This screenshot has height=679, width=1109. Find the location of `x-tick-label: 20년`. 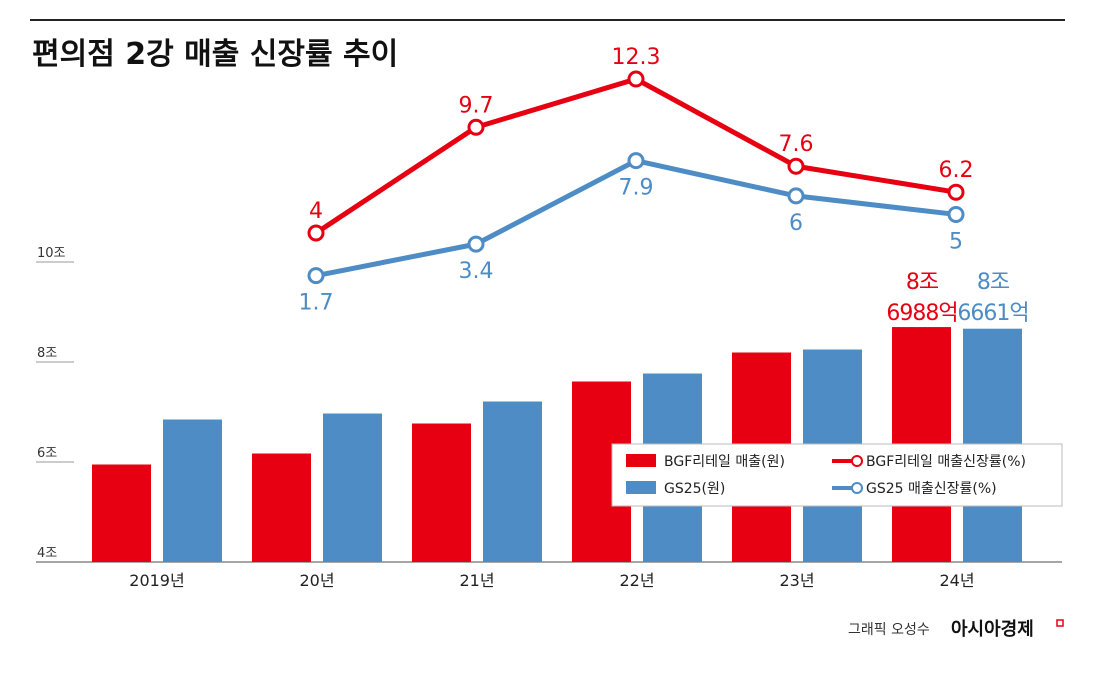

x-tick-label: 20년 is located at coordinates (316, 580).